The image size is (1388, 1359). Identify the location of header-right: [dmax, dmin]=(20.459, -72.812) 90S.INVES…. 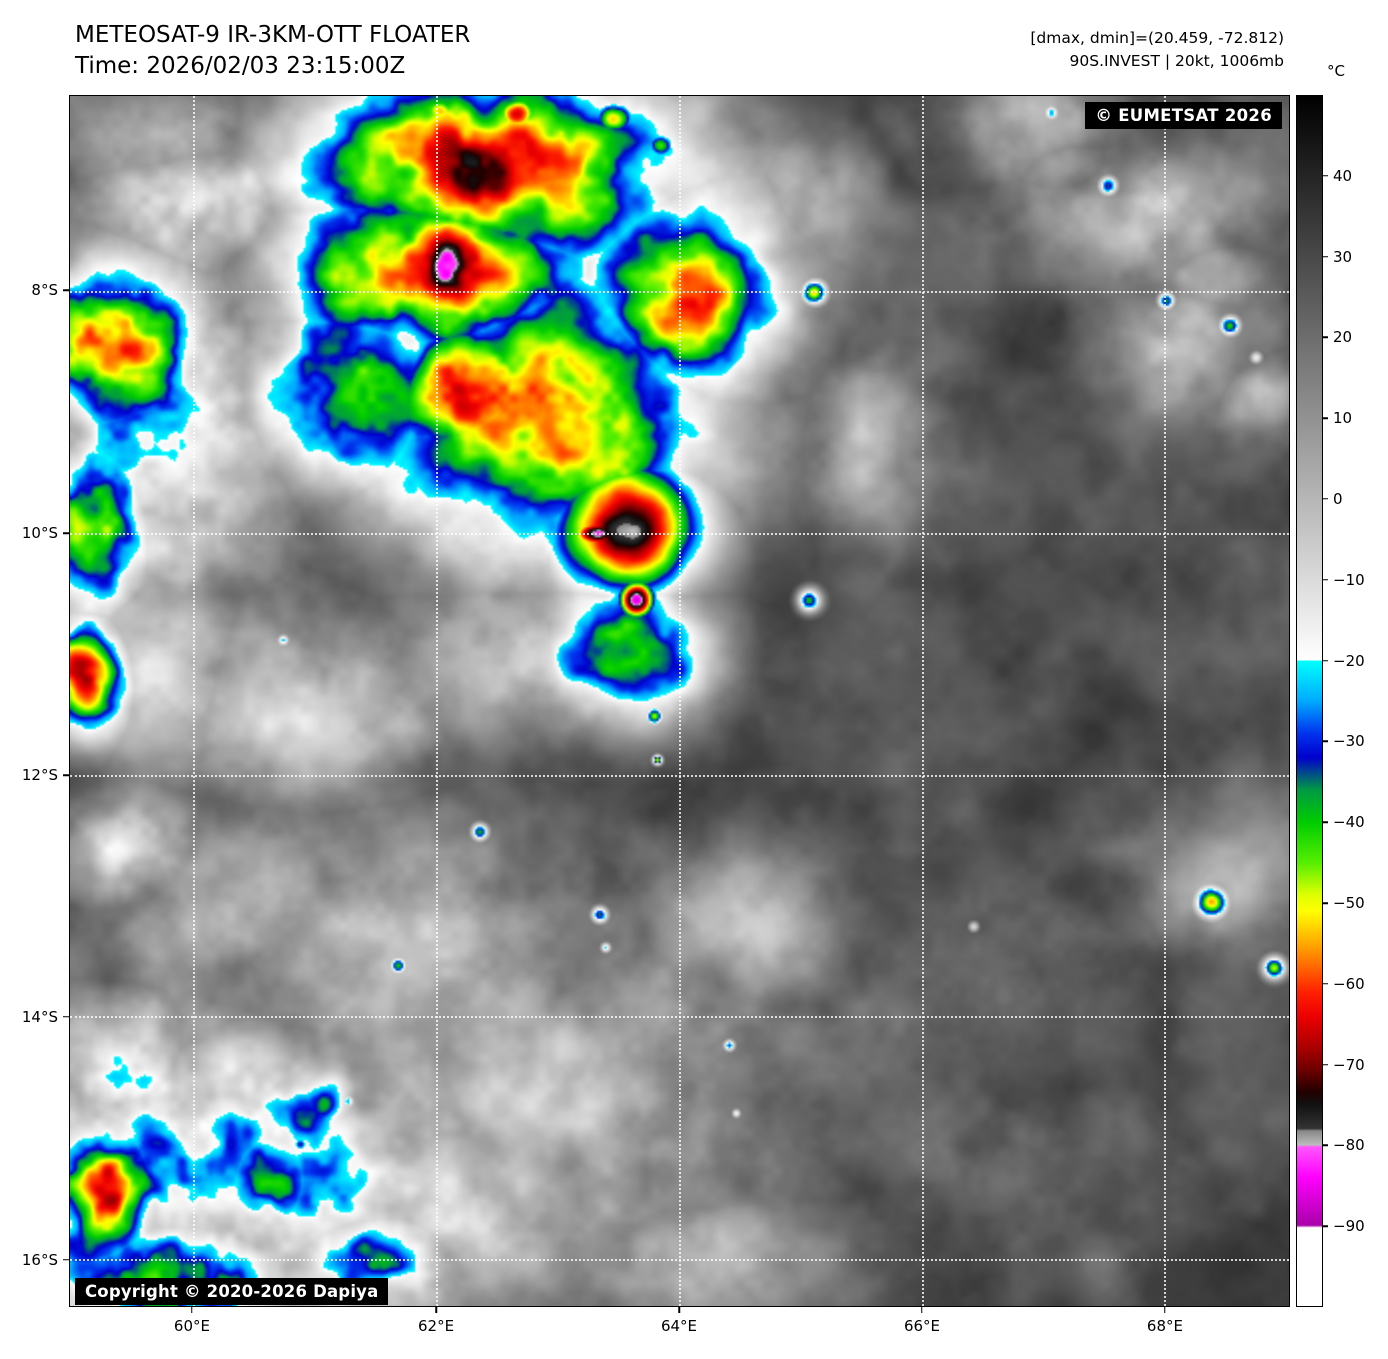
(1157, 50).